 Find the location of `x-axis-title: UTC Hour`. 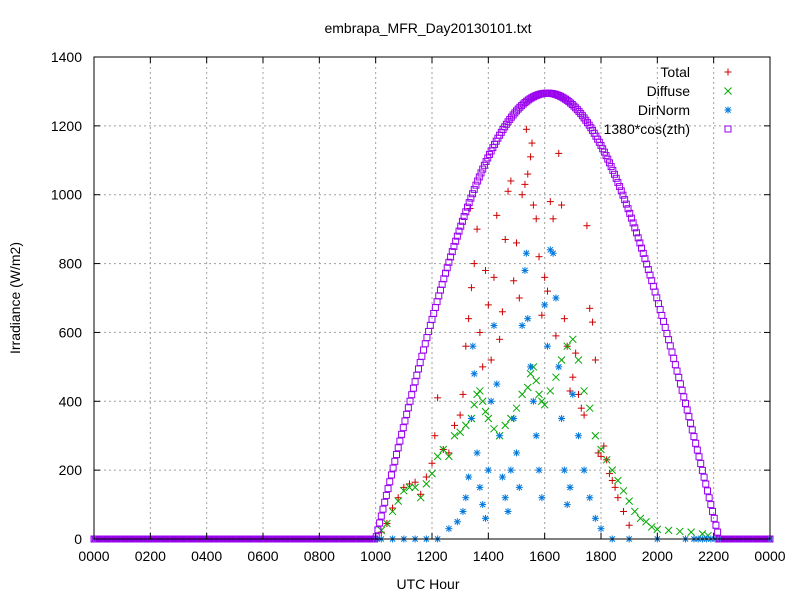

x-axis-title: UTC Hour is located at coordinates (427, 584).